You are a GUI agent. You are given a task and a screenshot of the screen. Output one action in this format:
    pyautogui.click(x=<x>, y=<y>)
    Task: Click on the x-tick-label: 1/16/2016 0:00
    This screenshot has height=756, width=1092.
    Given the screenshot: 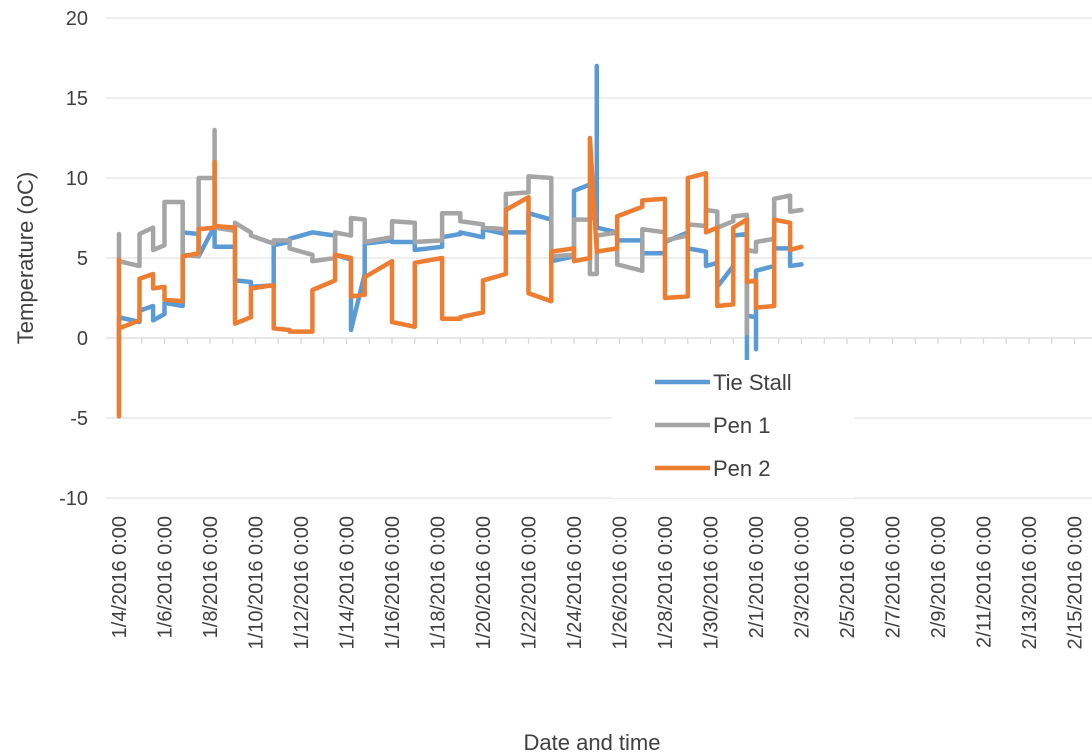 What is the action you would take?
    pyautogui.click(x=393, y=582)
    